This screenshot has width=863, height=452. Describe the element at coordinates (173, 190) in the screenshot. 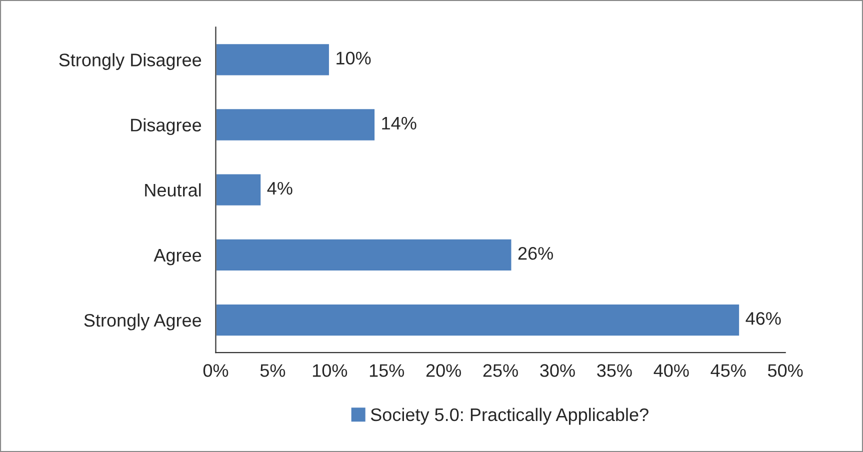

I see `y-tick-label: Neutral` at that location.